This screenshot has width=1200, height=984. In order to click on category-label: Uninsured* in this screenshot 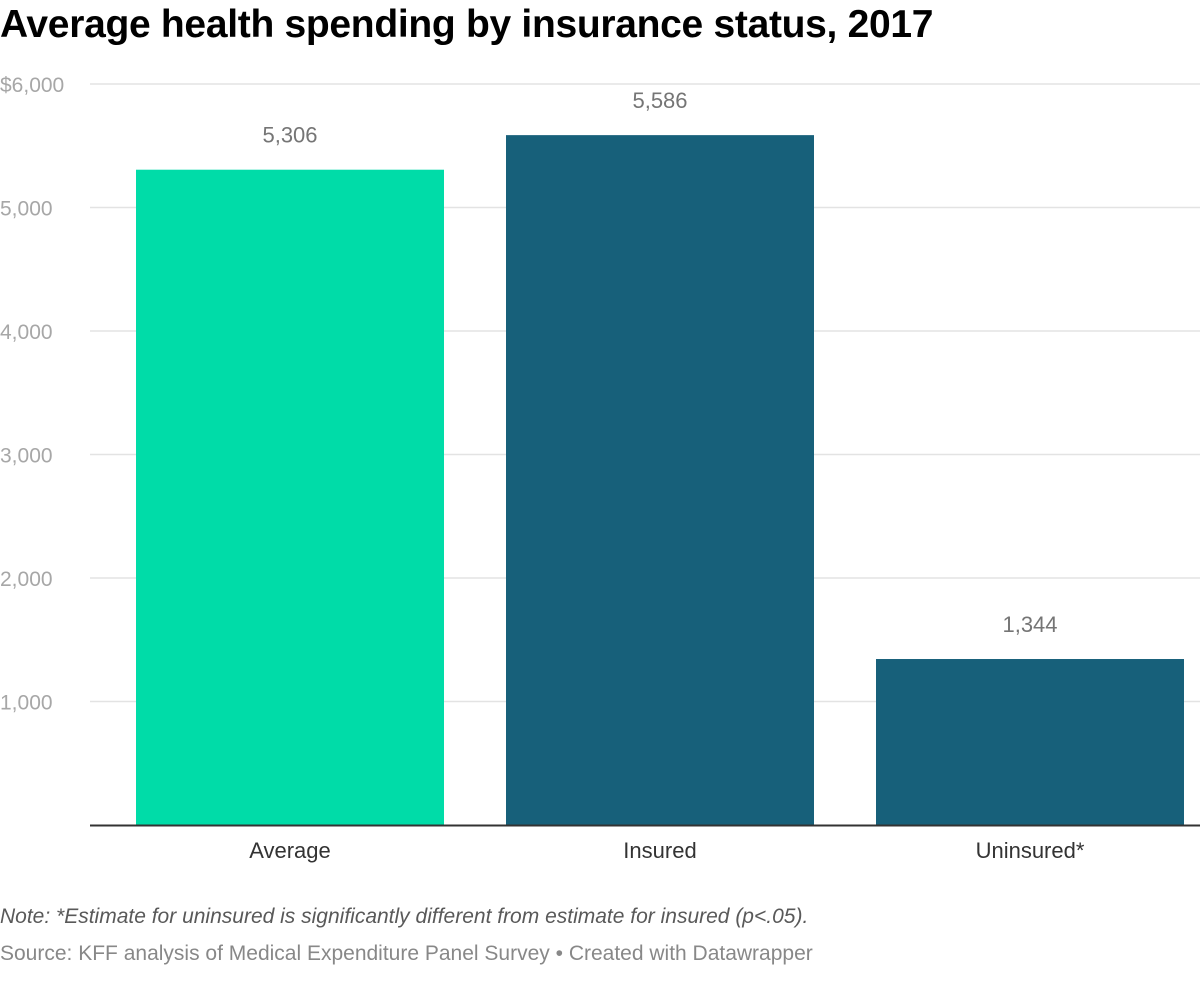, I will do `click(1030, 850)`.